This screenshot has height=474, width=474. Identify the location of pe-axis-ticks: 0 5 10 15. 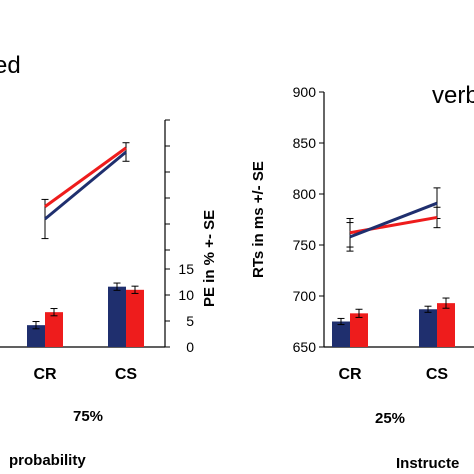
(179, 237).